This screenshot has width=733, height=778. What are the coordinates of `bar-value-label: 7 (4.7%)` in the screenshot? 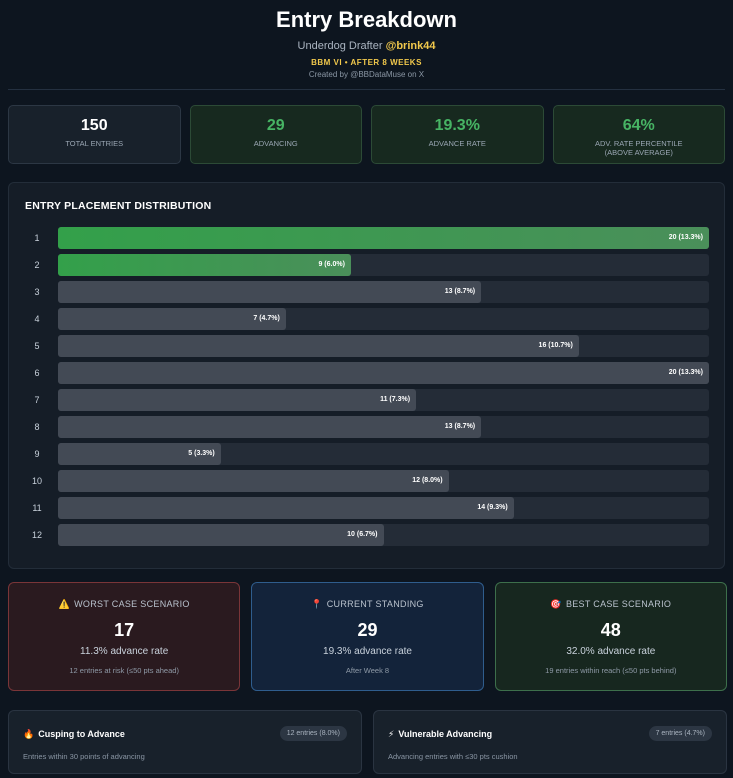 It's located at (266, 318).